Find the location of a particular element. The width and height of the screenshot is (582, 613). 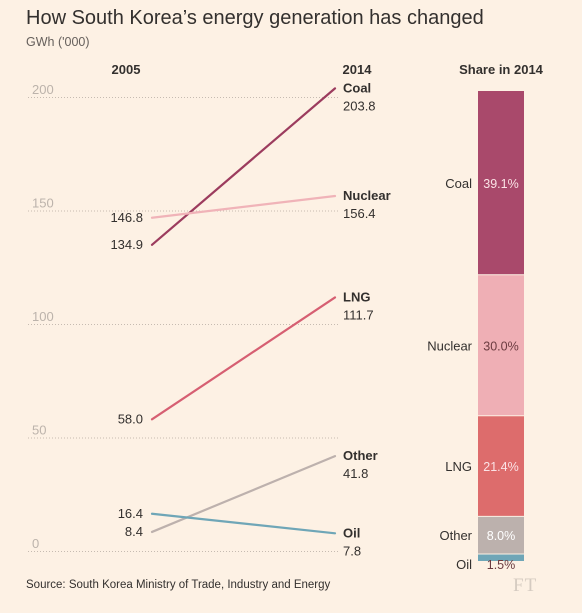

y-tick-200: 200 is located at coordinates (43, 89).